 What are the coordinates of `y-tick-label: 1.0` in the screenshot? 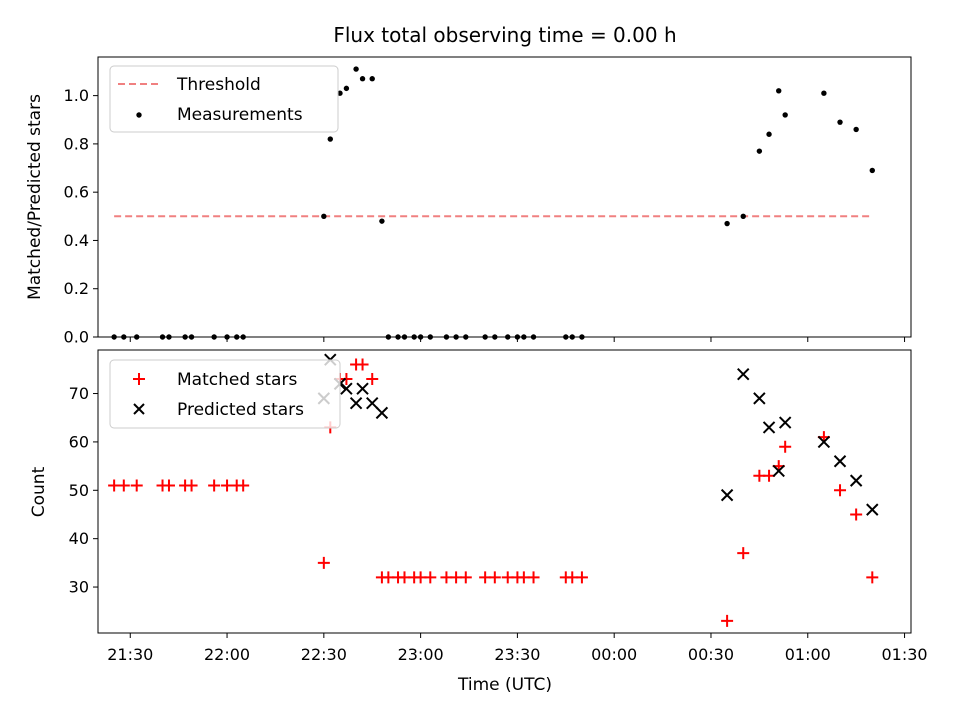 It's located at (76, 95).